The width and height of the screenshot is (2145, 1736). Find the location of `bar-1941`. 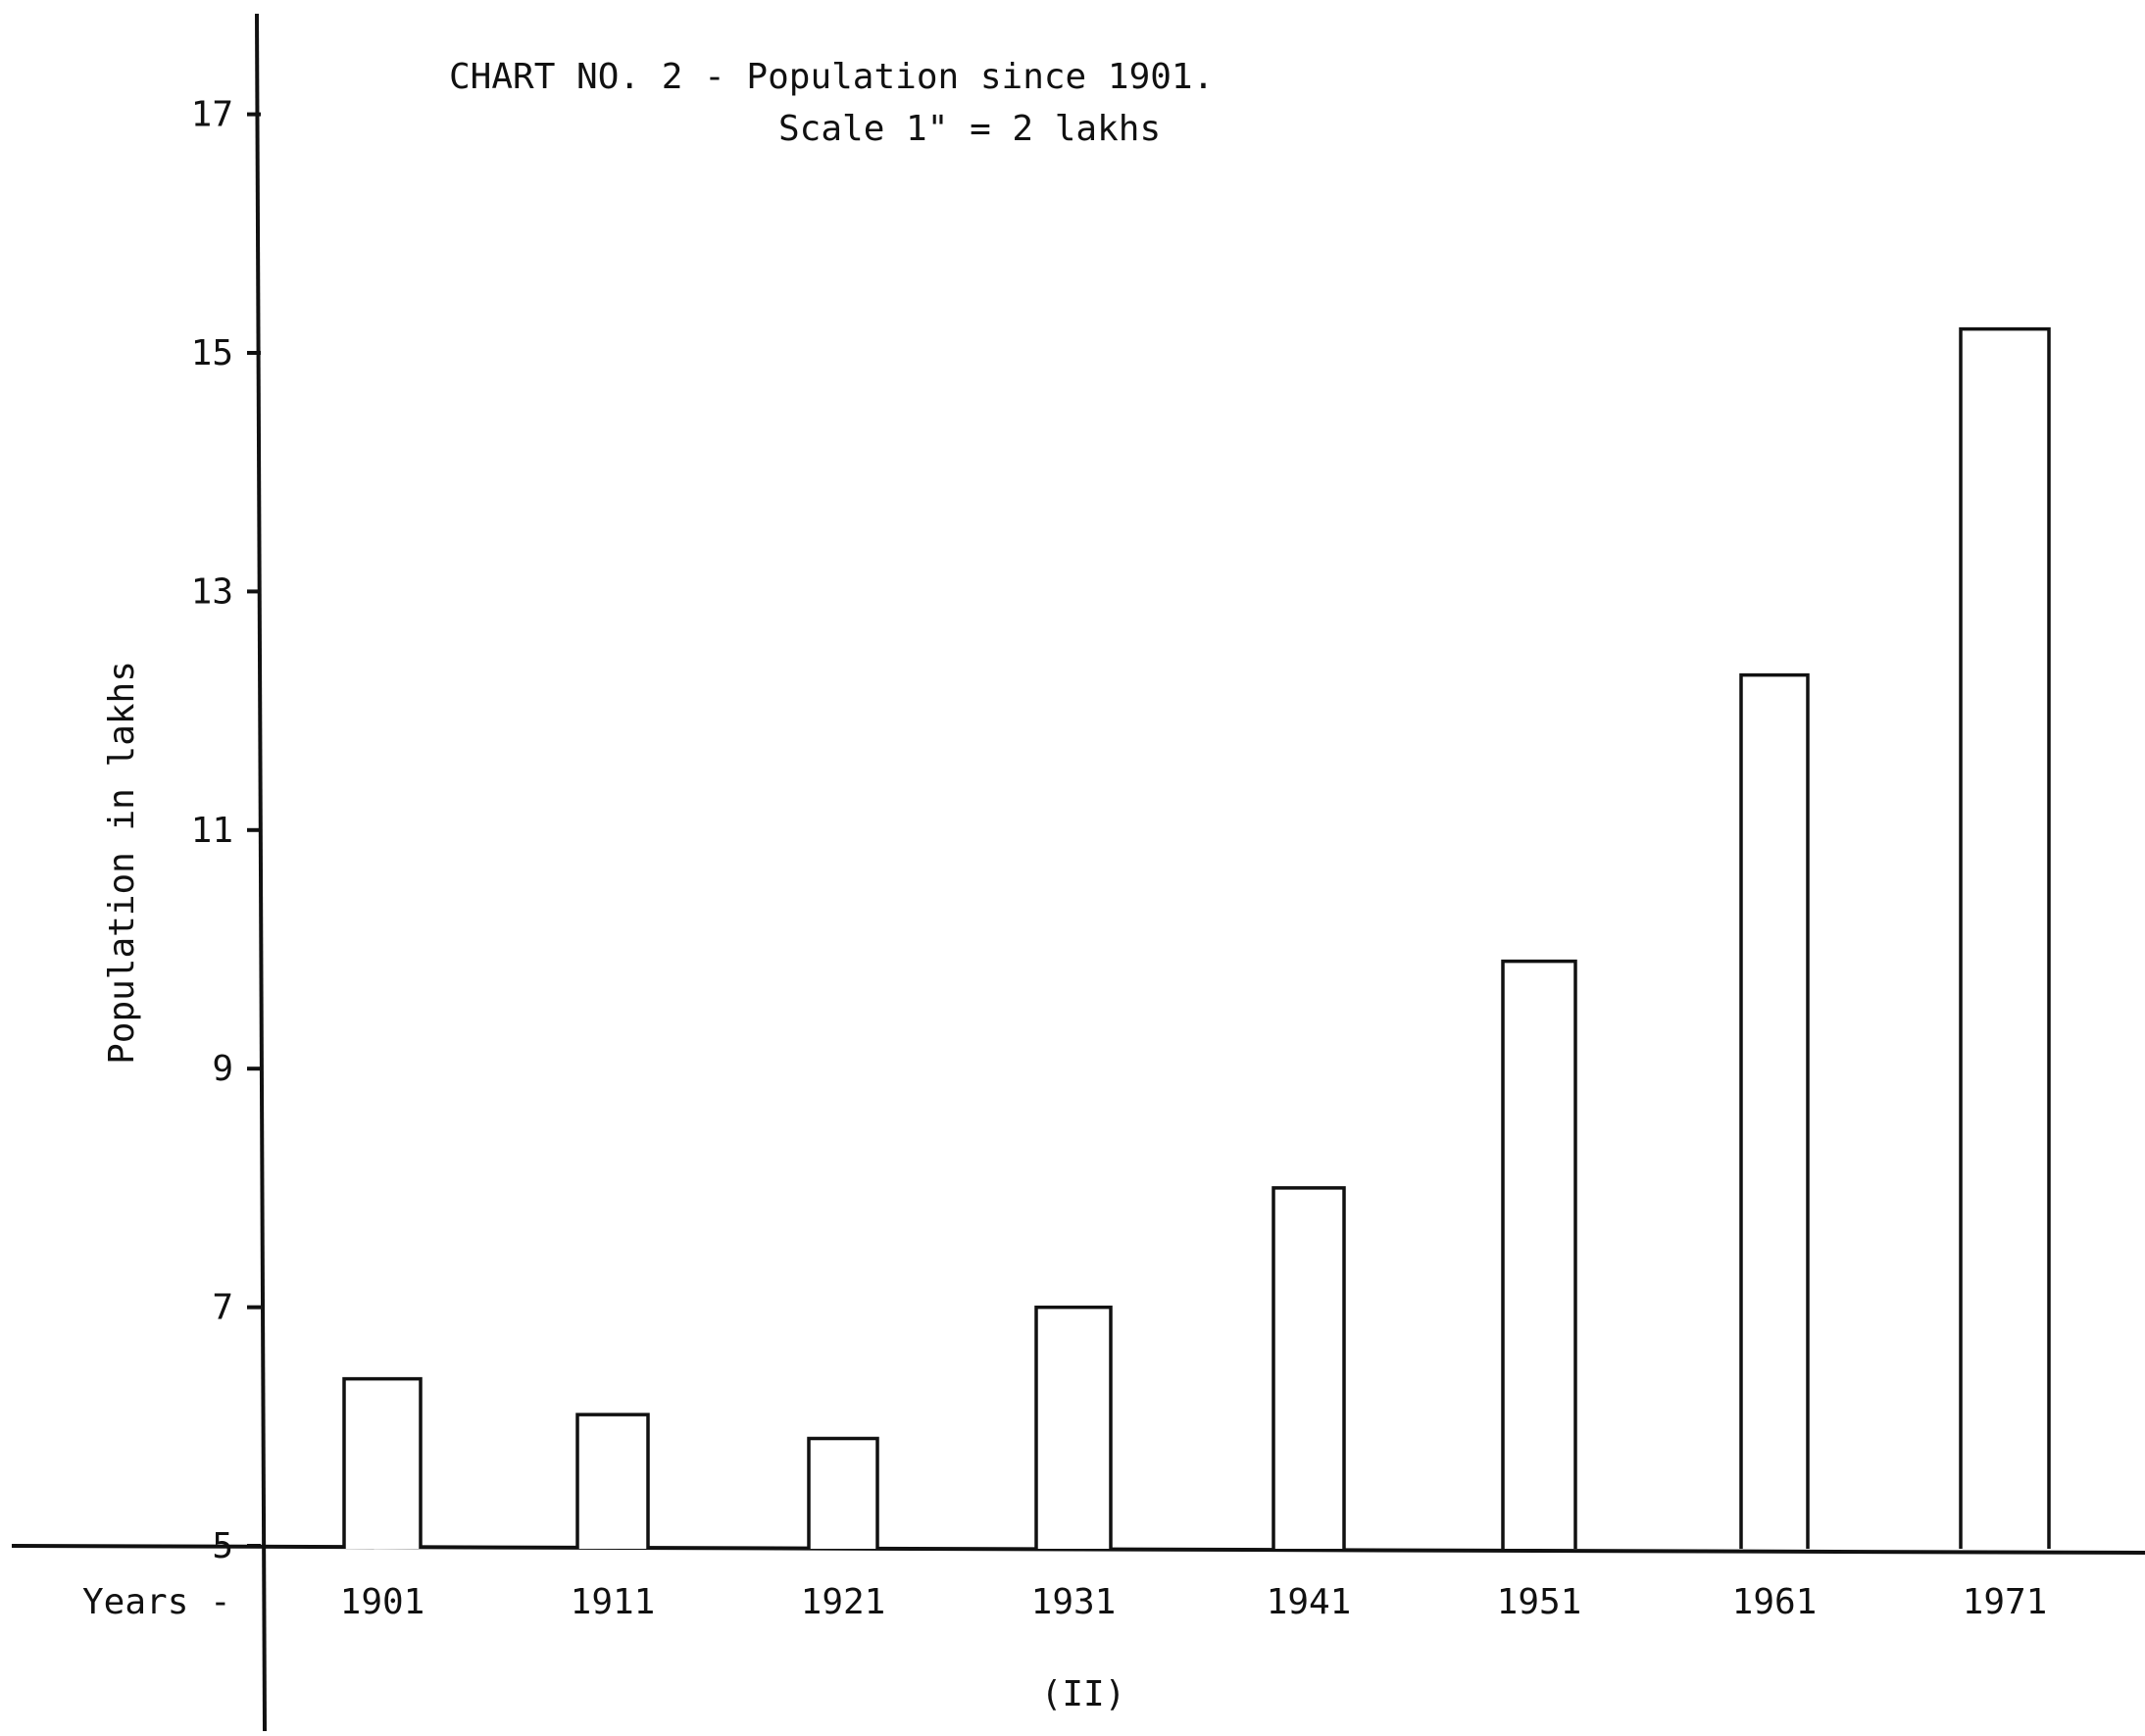

bar-1941 is located at coordinates (1309, 1368).